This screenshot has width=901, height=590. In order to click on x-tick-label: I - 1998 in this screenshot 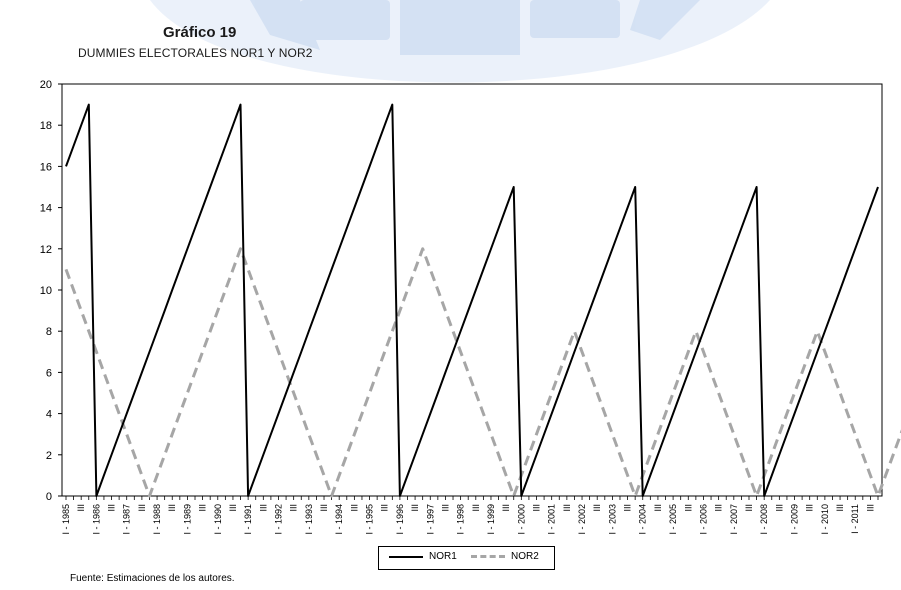, I will do `click(461, 519)`.